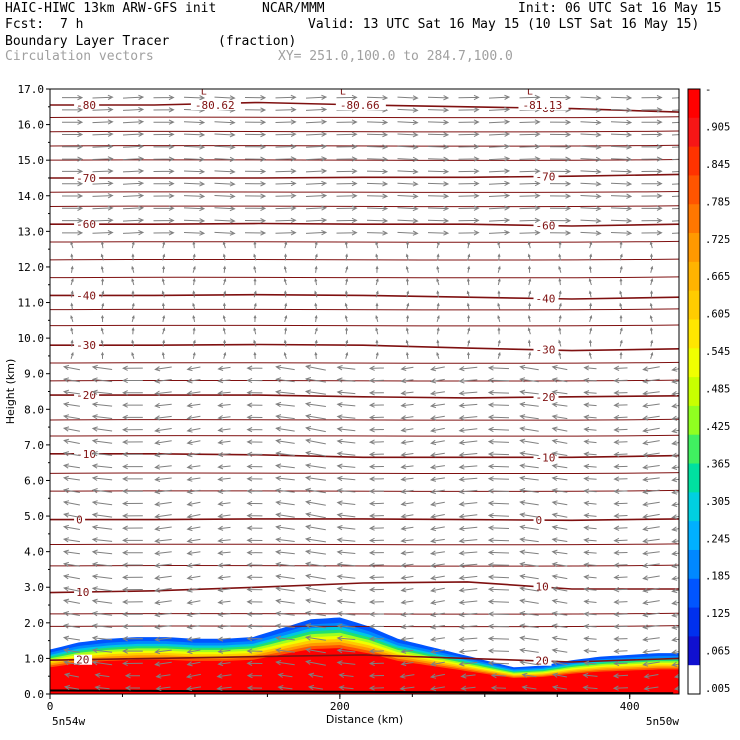 The width and height of the screenshot is (740, 740). Describe the element at coordinates (86, 295) in the screenshot. I see `isotherm-label-3-0: -40` at that location.